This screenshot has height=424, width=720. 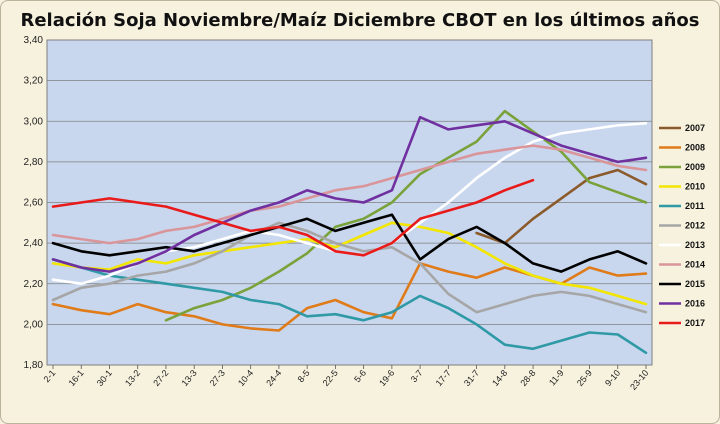 I want to click on series-line-2017, so click(x=293, y=217).